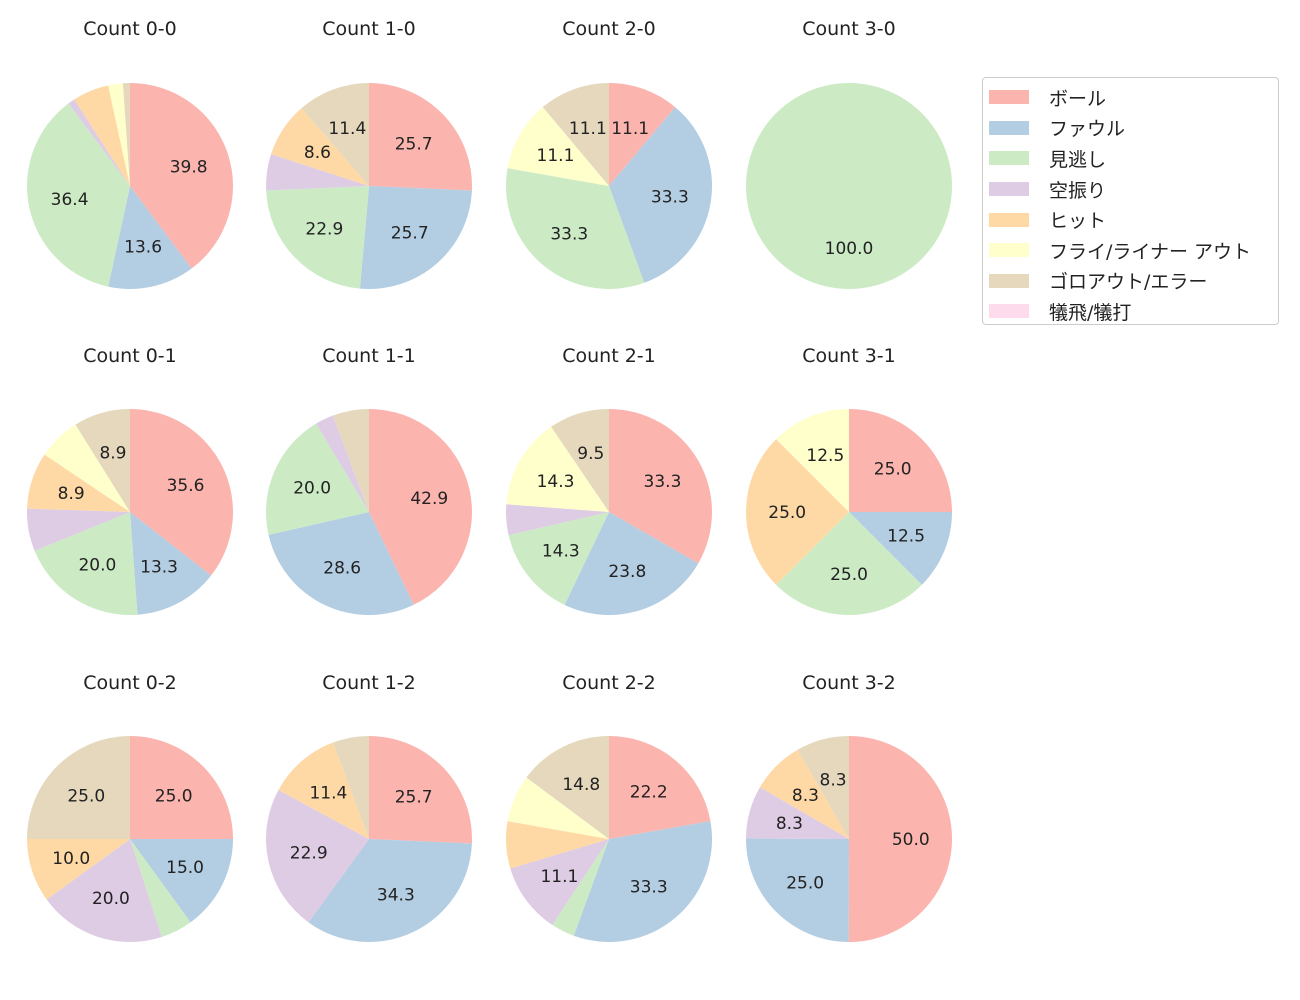 The width and height of the screenshot is (1300, 1000). I want to click on slice-label: 13.3, so click(159, 568).